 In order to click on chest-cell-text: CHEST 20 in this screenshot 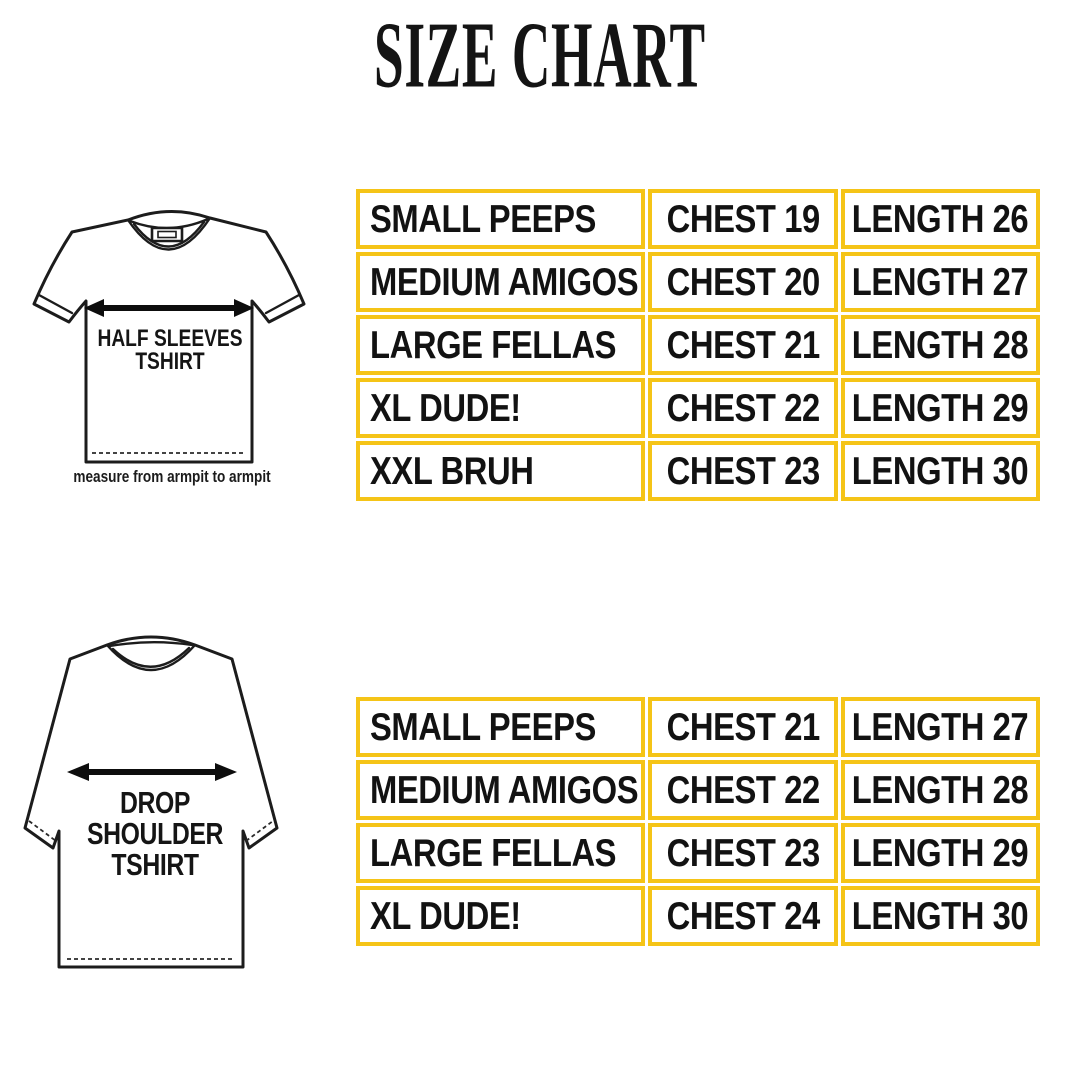, I will do `click(743, 282)`.